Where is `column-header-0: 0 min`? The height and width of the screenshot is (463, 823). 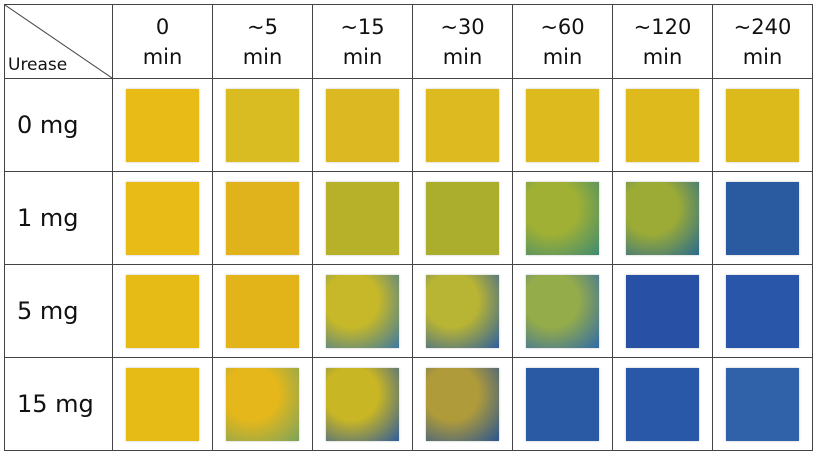 column-header-0: 0 min is located at coordinates (162, 41).